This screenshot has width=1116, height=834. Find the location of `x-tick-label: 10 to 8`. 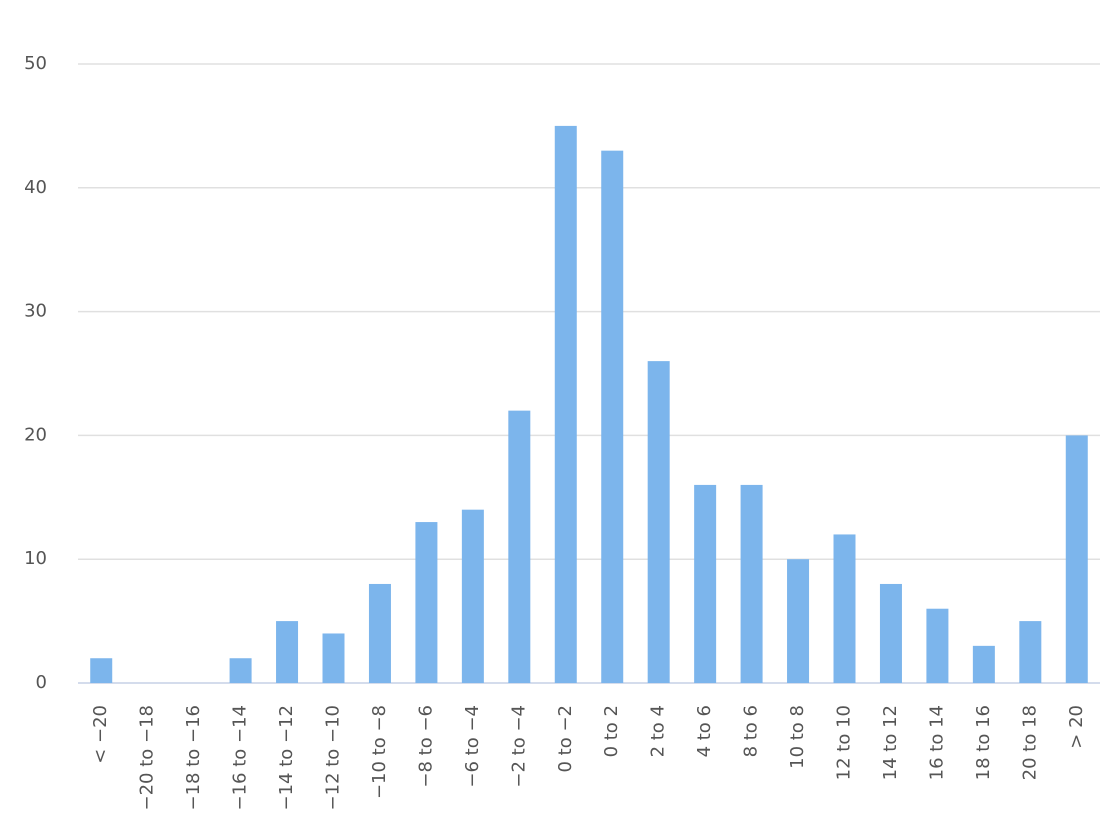

x-tick-label: 10 to 8 is located at coordinates (797, 737).